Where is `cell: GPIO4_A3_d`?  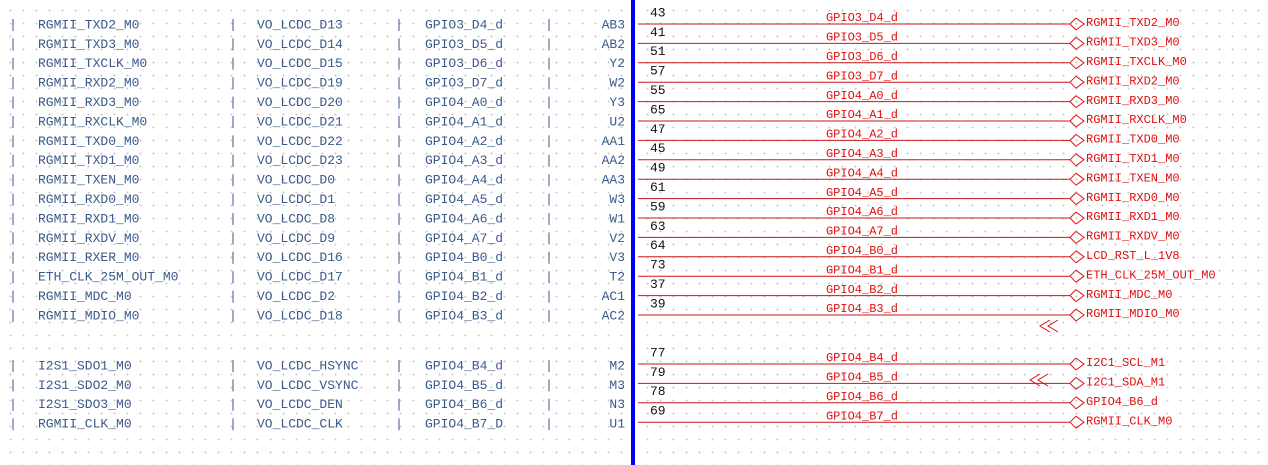 cell: GPIO4_A3_d is located at coordinates (464, 160).